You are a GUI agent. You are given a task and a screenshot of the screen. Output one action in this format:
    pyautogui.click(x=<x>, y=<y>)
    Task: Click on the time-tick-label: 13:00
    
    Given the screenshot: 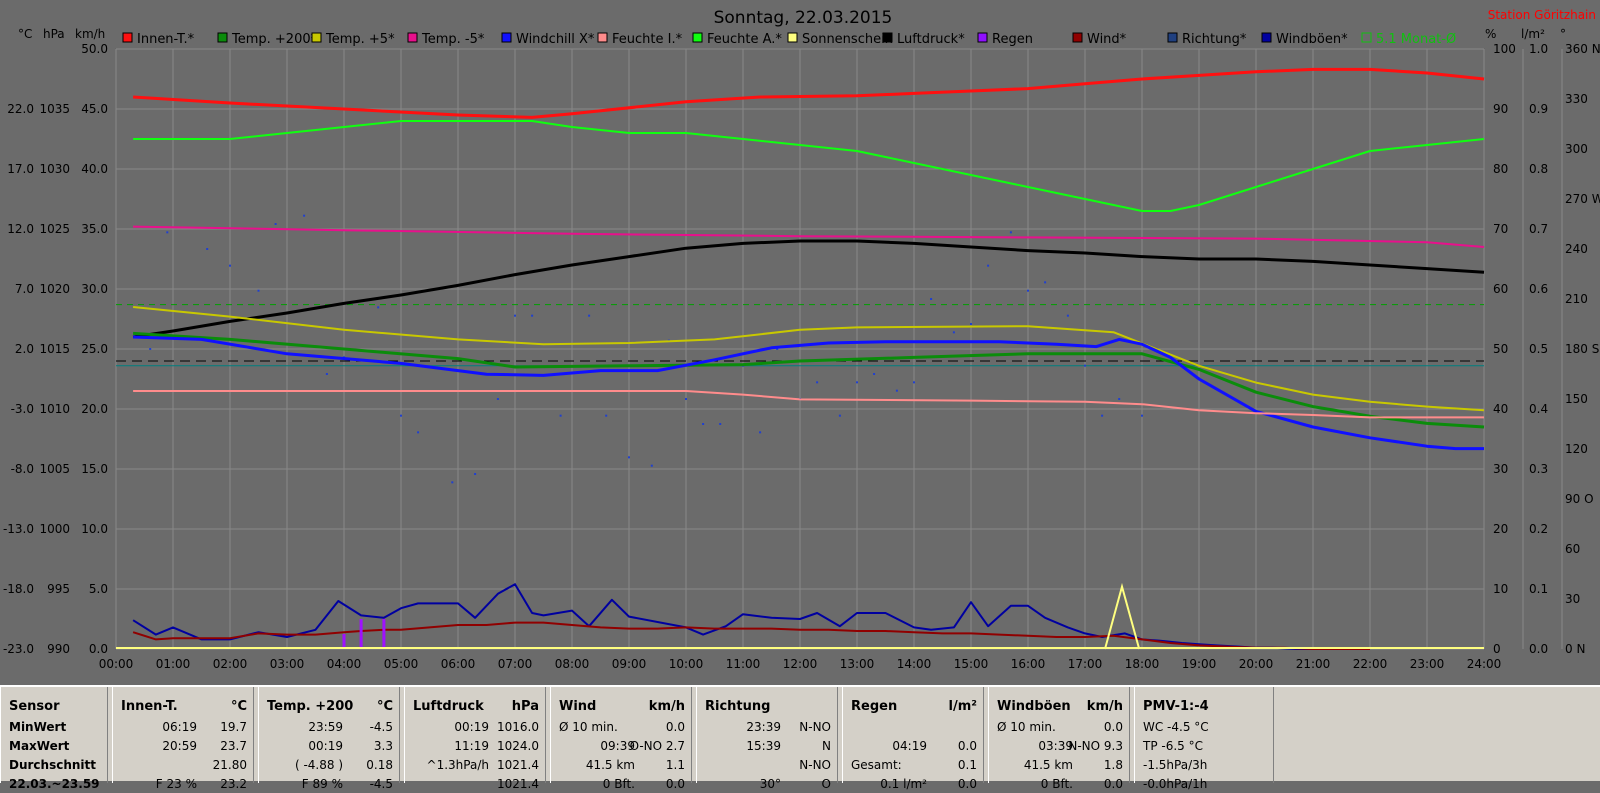 What is the action you would take?
    pyautogui.click(x=857, y=664)
    